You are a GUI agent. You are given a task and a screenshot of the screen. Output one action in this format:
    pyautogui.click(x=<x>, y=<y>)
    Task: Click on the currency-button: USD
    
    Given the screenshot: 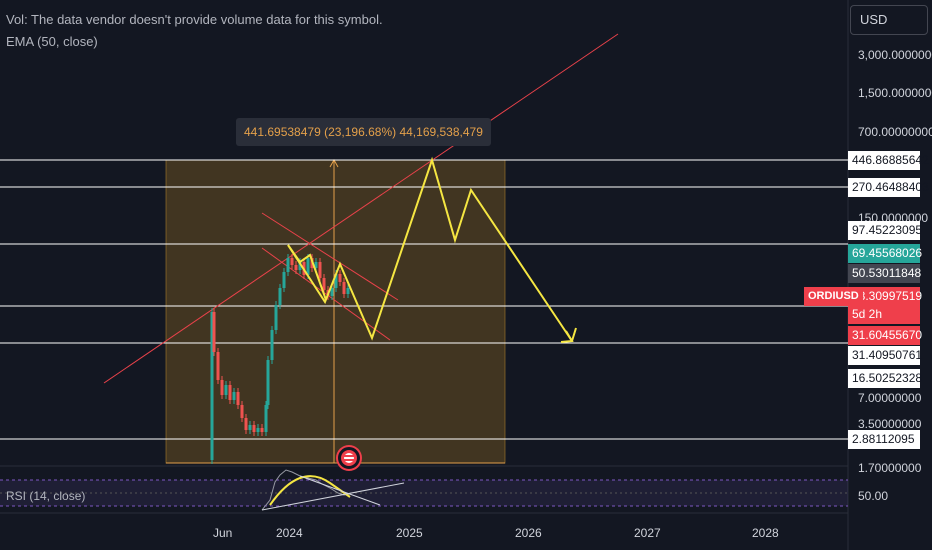 What is the action you would take?
    pyautogui.click(x=889, y=20)
    